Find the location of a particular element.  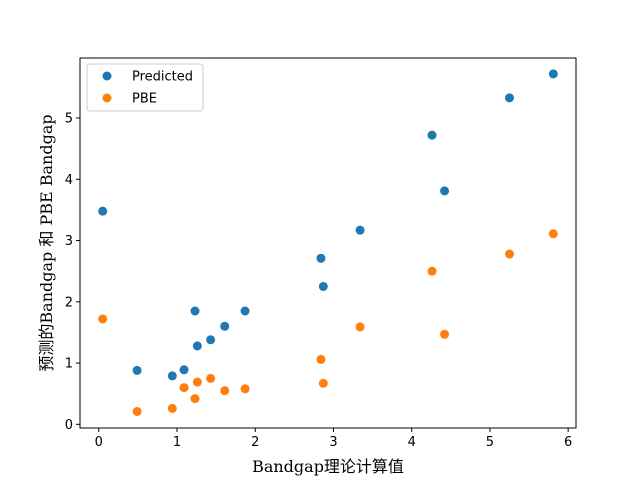

y-tick-label: 3 is located at coordinates (69, 241).